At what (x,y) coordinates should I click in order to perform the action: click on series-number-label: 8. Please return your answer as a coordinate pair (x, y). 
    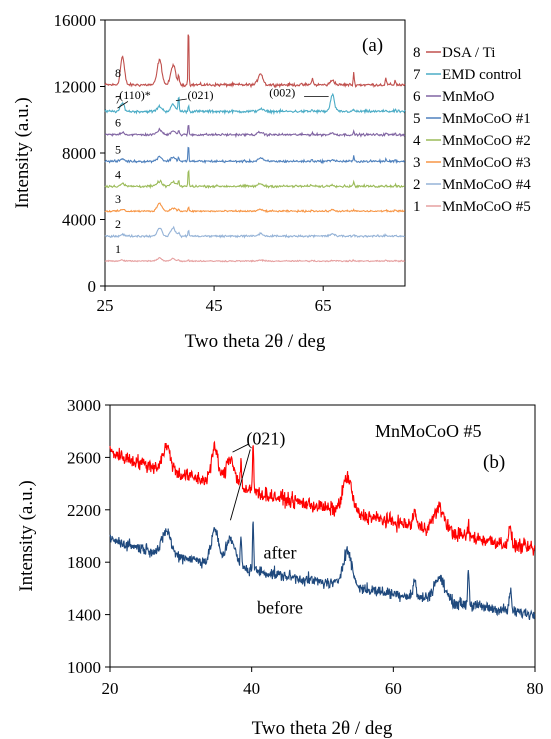
    Looking at the image, I should click on (118, 73).